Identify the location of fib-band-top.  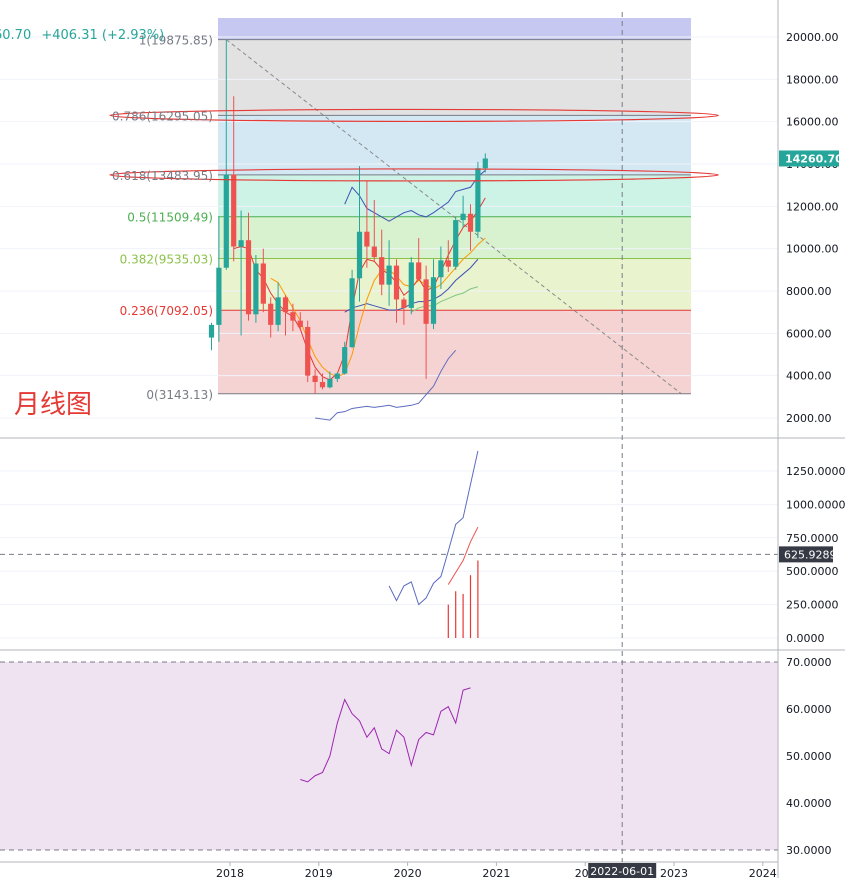
(454, 29).